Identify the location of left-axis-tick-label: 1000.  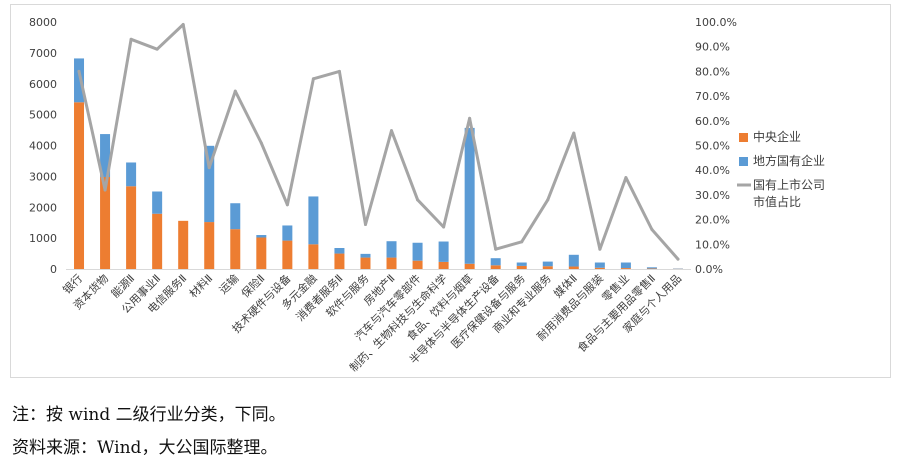
(43, 238).